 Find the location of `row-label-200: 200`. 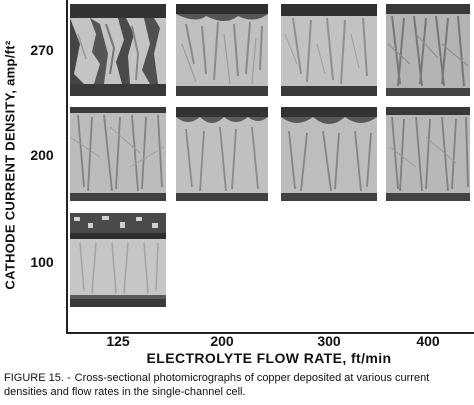

row-label-200: 200 is located at coordinates (42, 155).